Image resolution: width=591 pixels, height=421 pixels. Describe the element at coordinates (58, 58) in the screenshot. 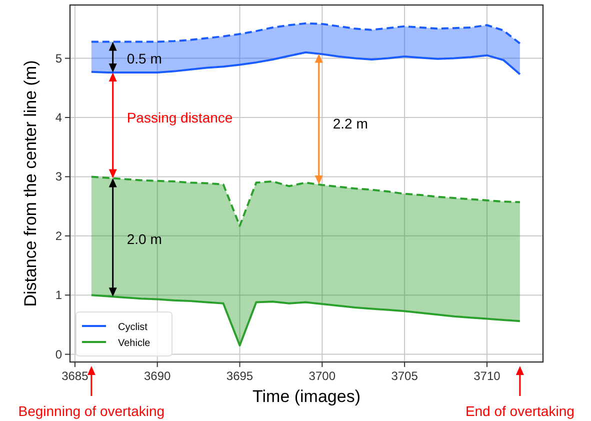

I see `y-tick-label: 5` at that location.